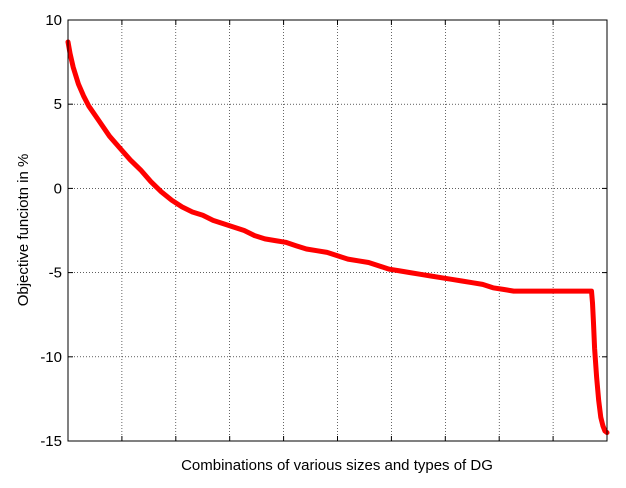 This screenshot has height=488, width=626. I want to click on y-tick-label: 10, so click(53, 20).